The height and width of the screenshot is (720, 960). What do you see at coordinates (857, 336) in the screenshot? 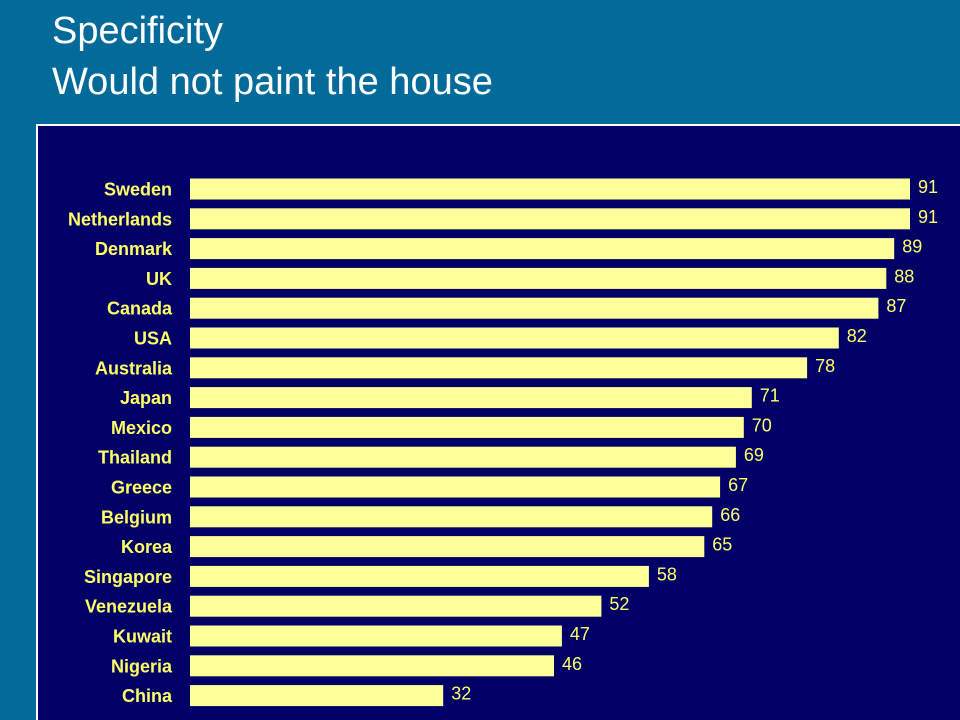
I see `value-label: 82` at bounding box center [857, 336].